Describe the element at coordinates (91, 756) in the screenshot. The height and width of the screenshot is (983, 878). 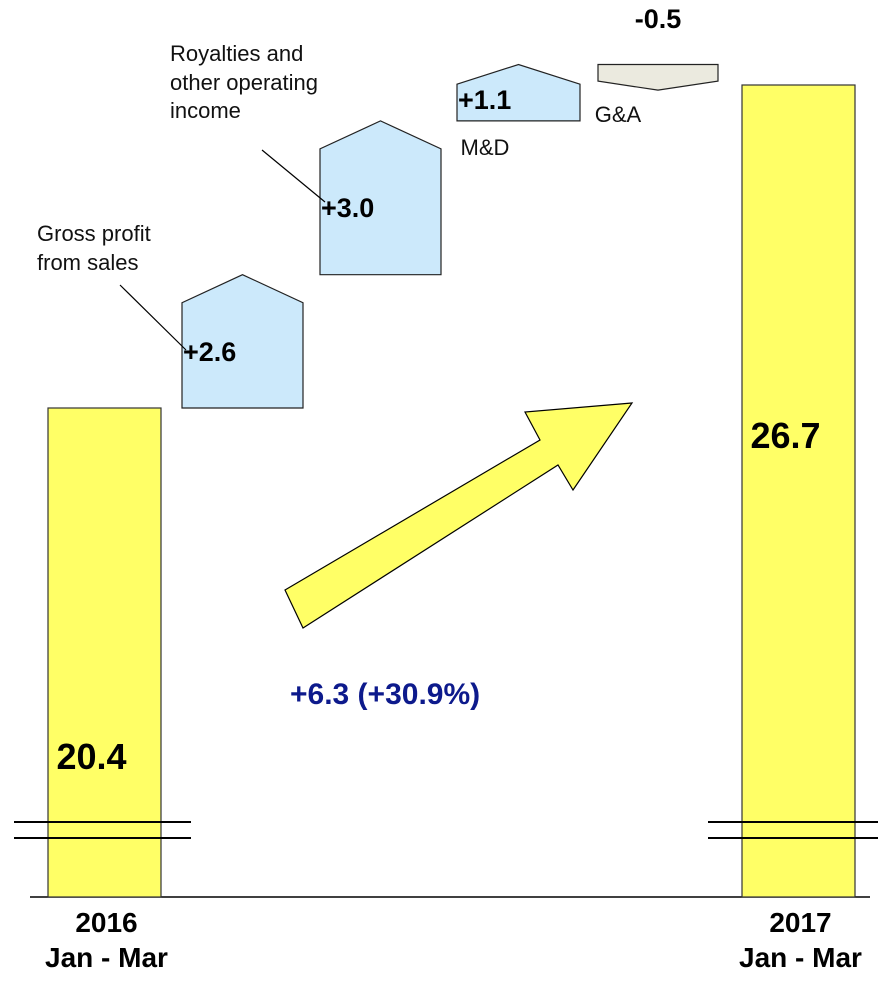
I see `value-label: 20.4` at that location.